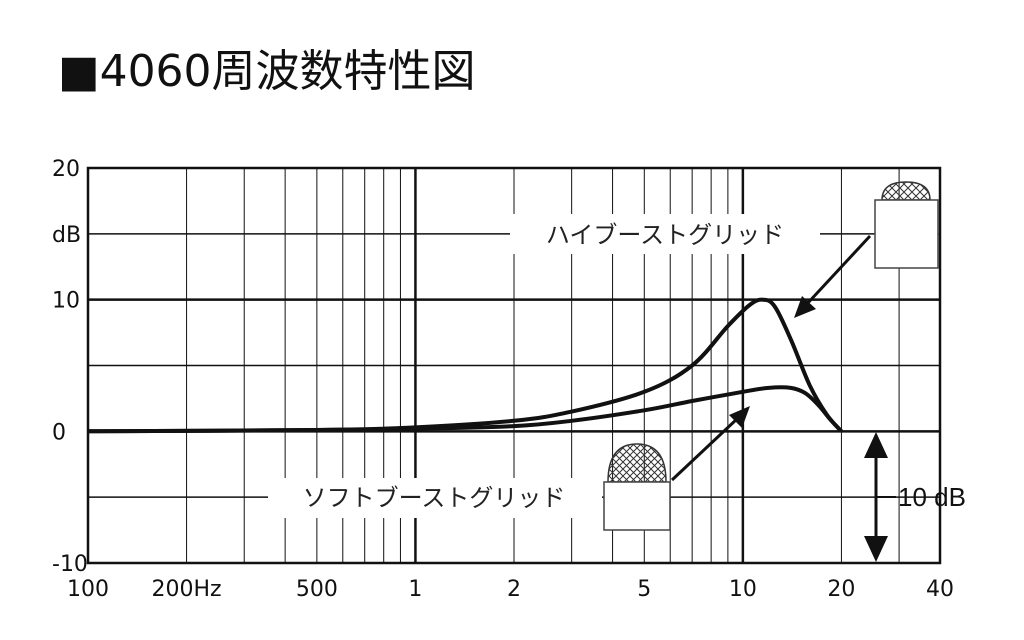  Describe the element at coordinates (940, 589) in the screenshot. I see `x-tick-label: 40` at that location.